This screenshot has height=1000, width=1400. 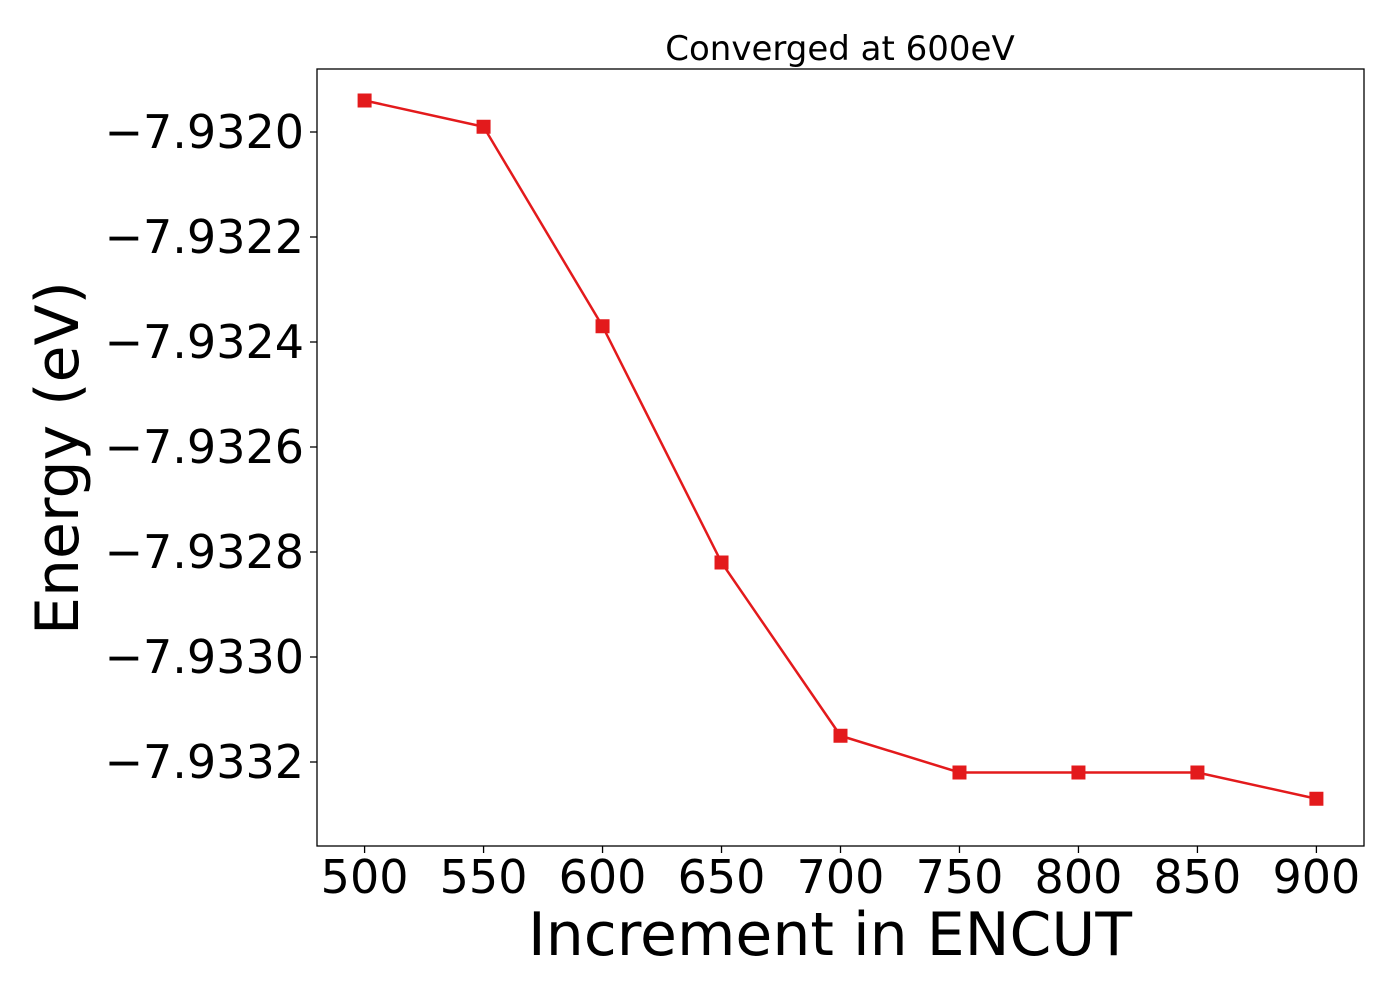 I want to click on x-axis: 500 550 600 650 700 750 800 850 900, so click(x=841, y=875).